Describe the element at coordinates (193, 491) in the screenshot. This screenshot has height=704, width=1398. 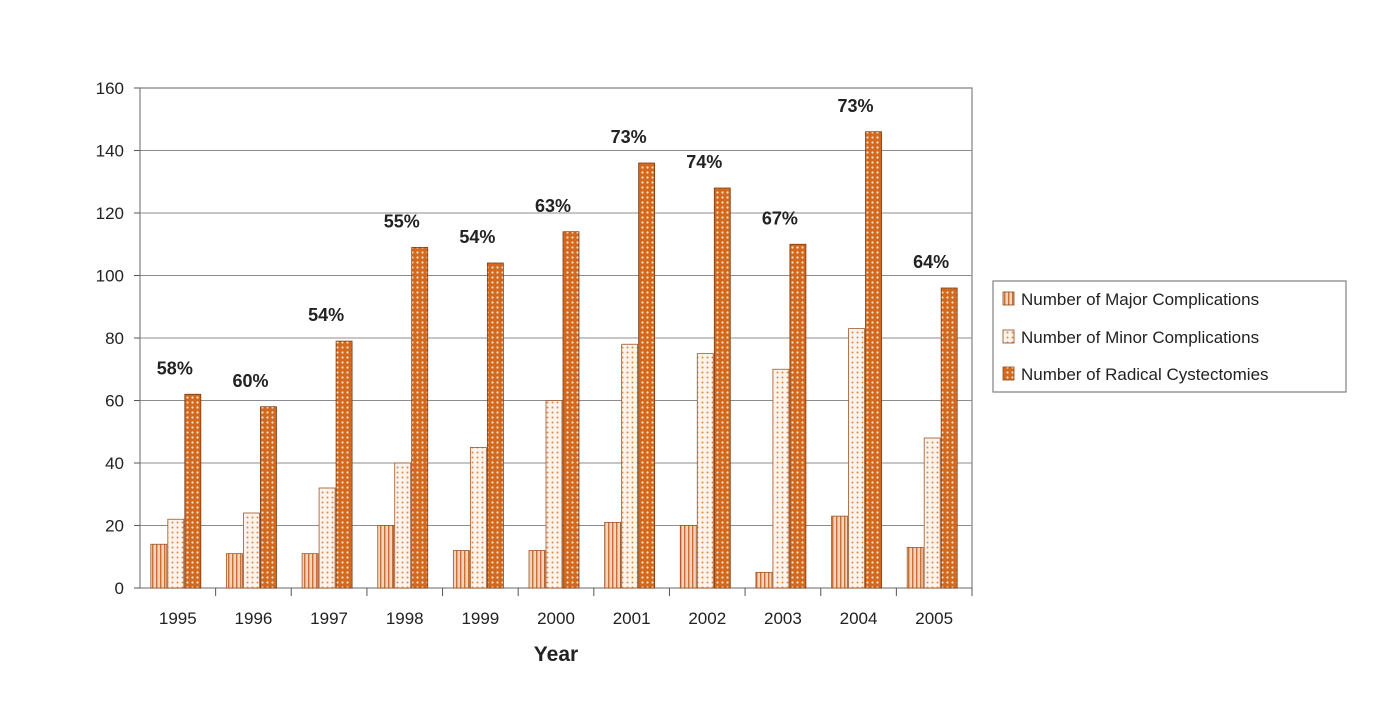
I see `bar-radical-1995` at that location.